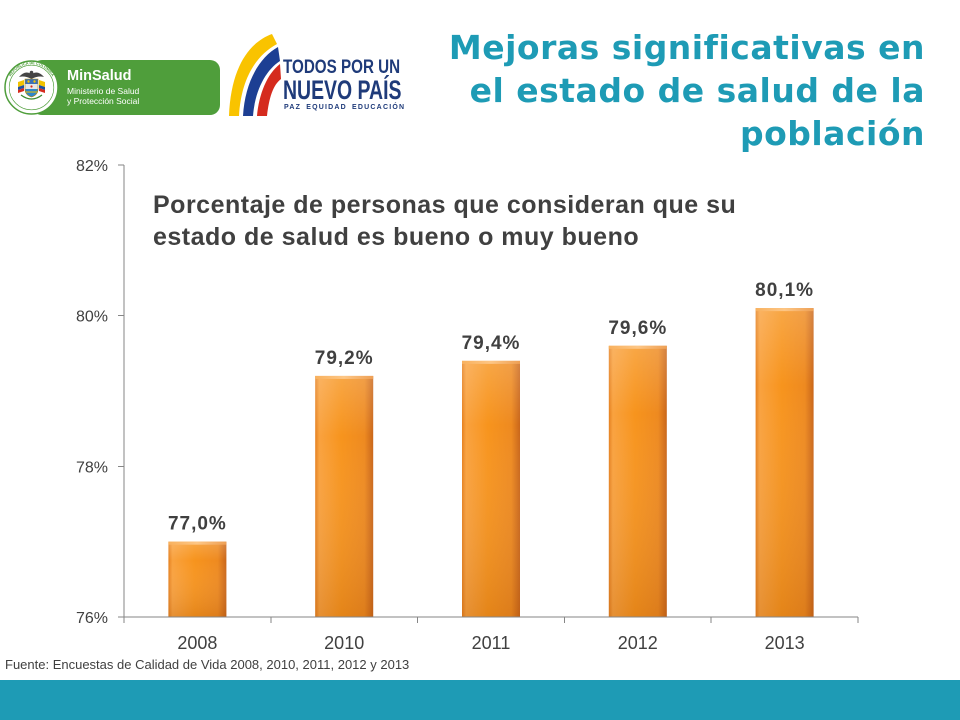 The width and height of the screenshot is (960, 720). What do you see at coordinates (832, 133) in the screenshot?
I see `slide-title-line: población` at bounding box center [832, 133].